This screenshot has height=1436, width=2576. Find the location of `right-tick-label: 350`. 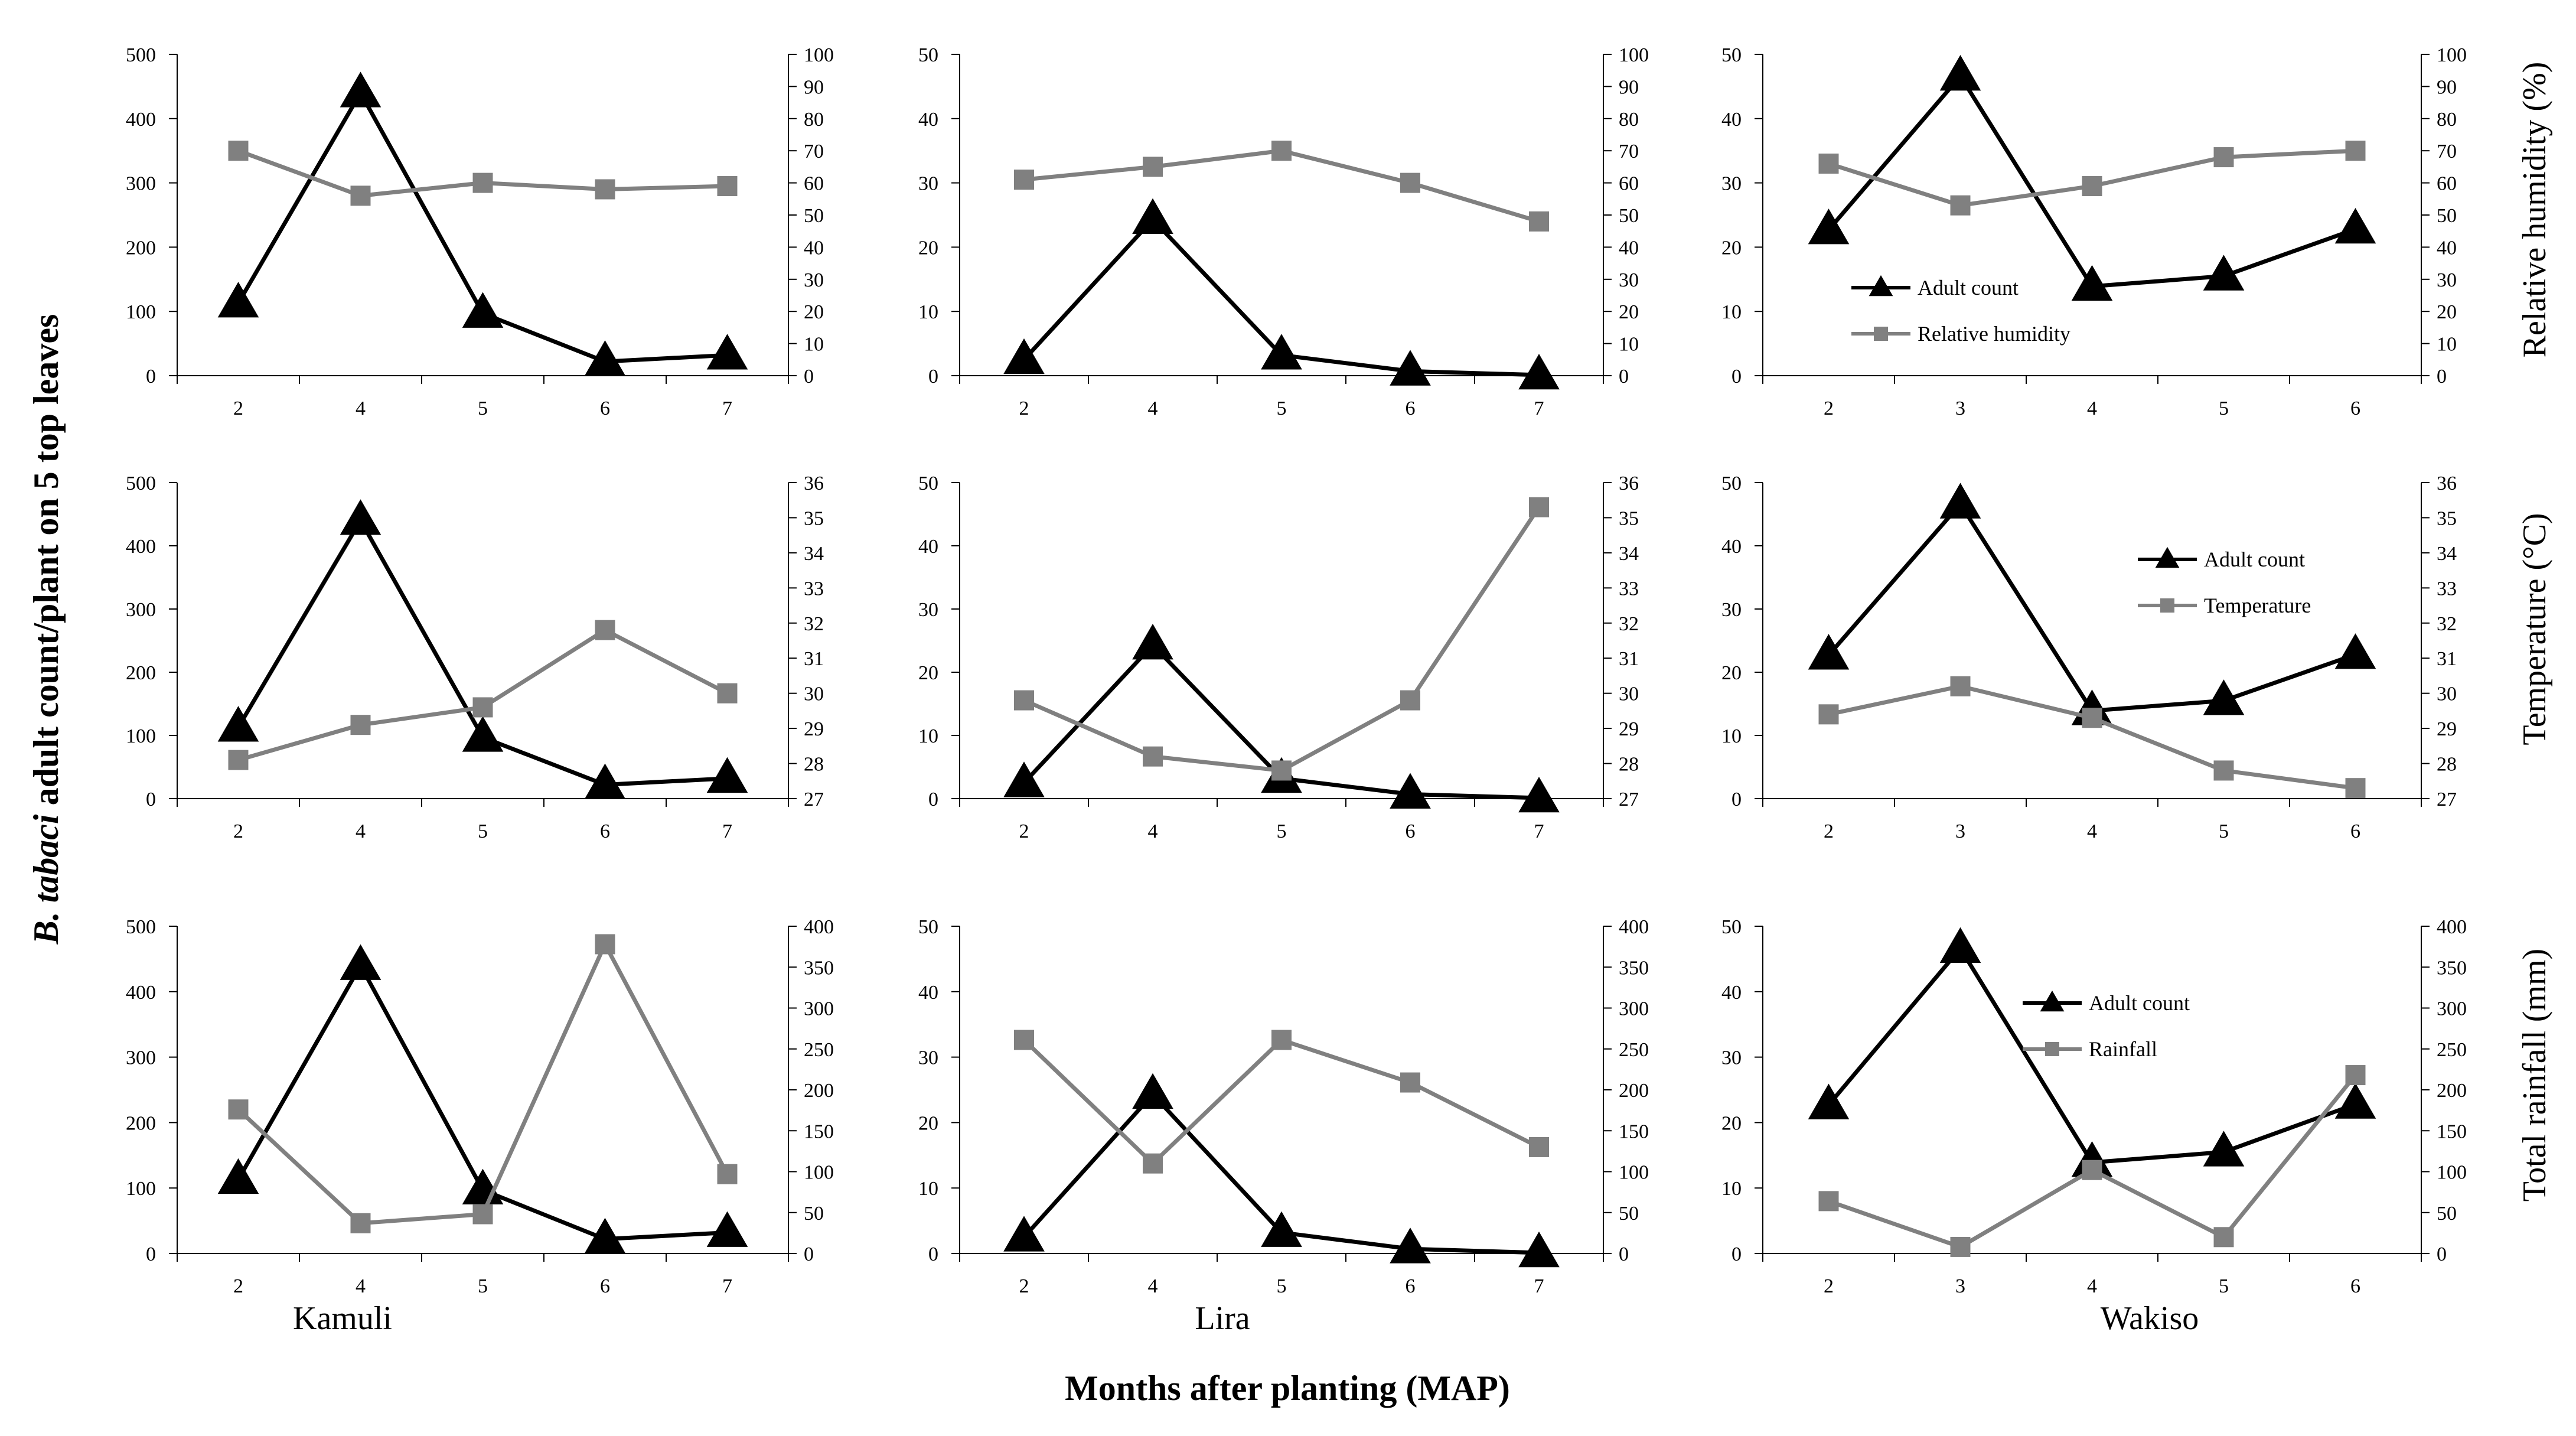

right-tick-label: 350 is located at coordinates (1634, 968).